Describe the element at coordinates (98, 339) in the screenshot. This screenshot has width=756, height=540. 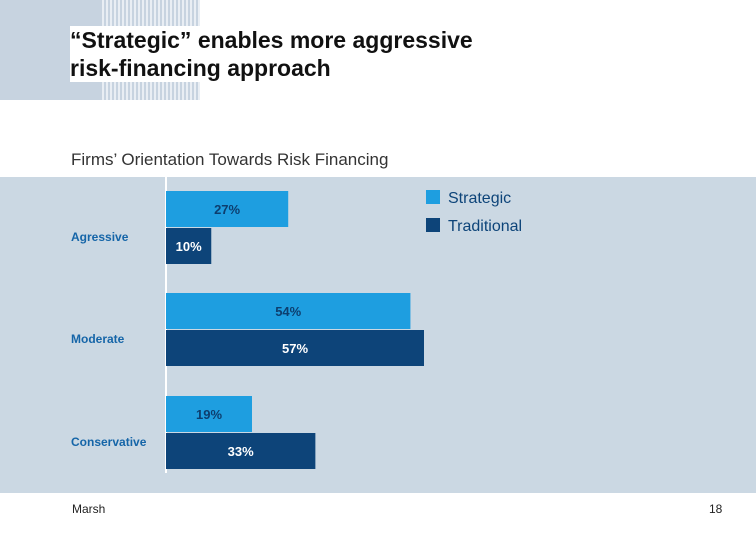
I see `category-label-moderate: Moderate` at that location.